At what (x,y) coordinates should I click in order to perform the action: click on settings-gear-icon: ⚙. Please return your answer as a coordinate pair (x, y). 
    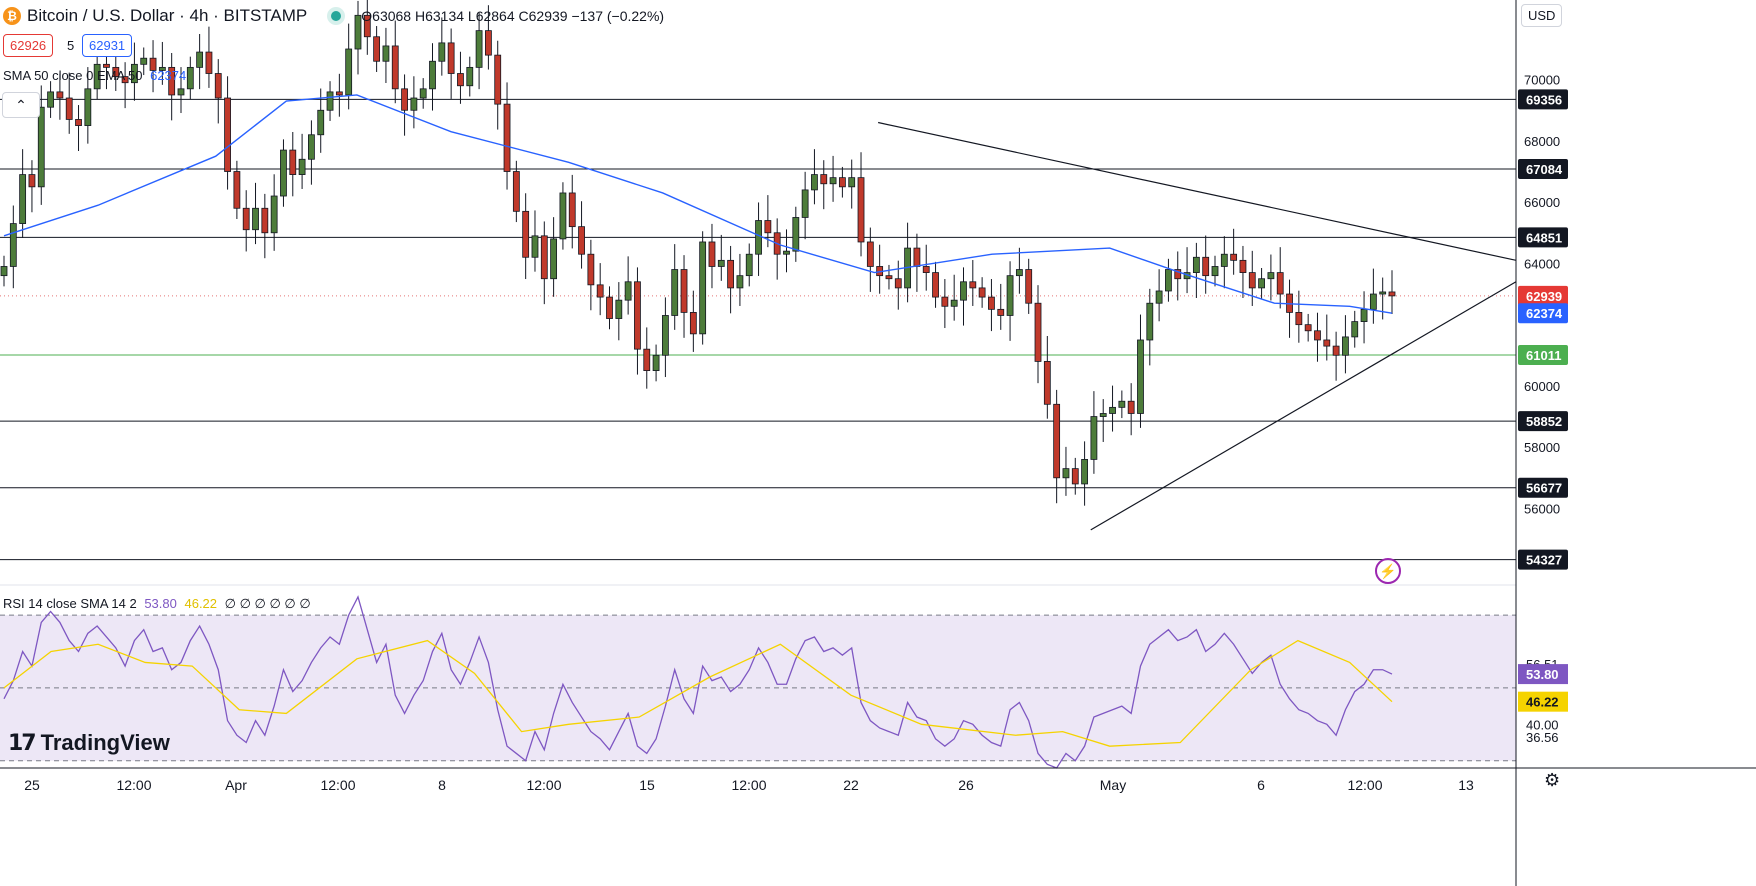
    Looking at the image, I should click on (1552, 780).